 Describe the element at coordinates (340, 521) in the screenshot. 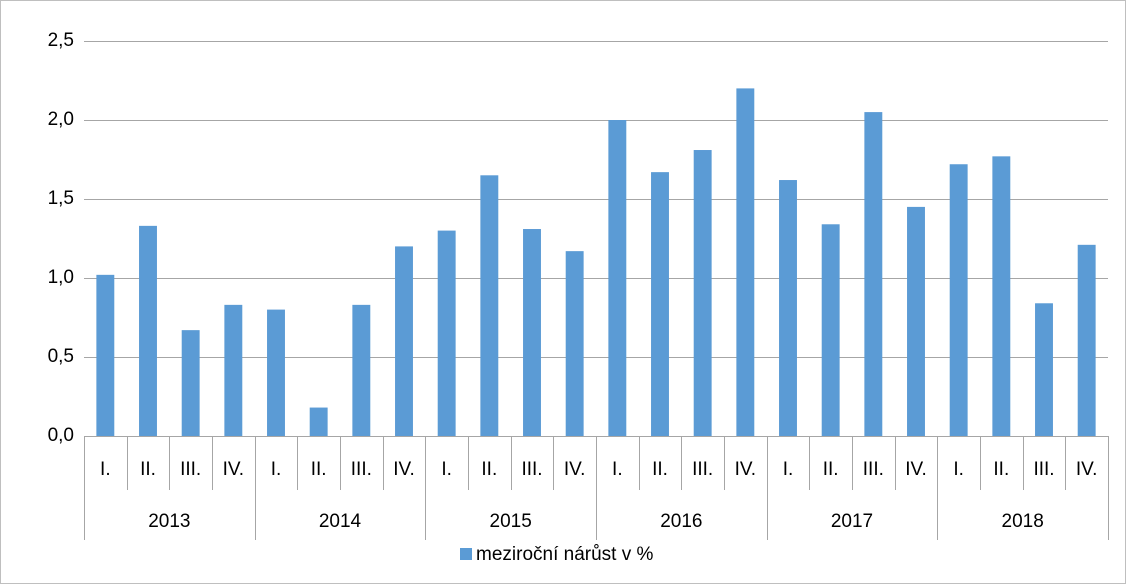

I see `group-label: 2014` at that location.